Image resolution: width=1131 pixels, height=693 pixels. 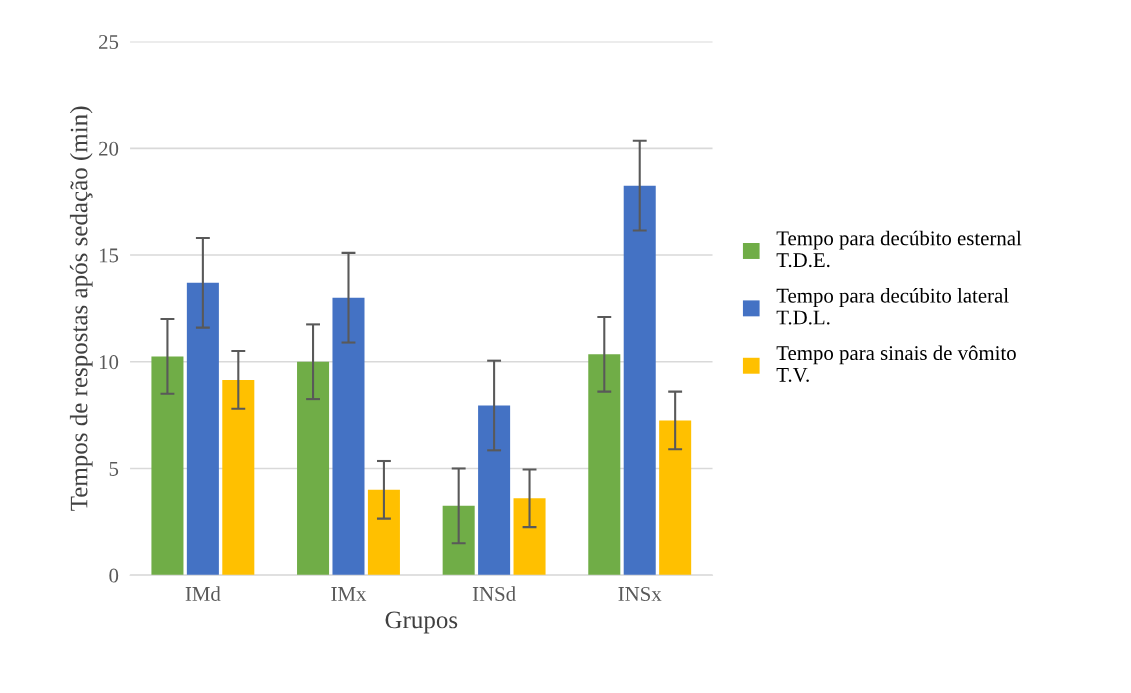 What do you see at coordinates (203, 593) in the screenshot?
I see `x-tick-label: IMd` at bounding box center [203, 593].